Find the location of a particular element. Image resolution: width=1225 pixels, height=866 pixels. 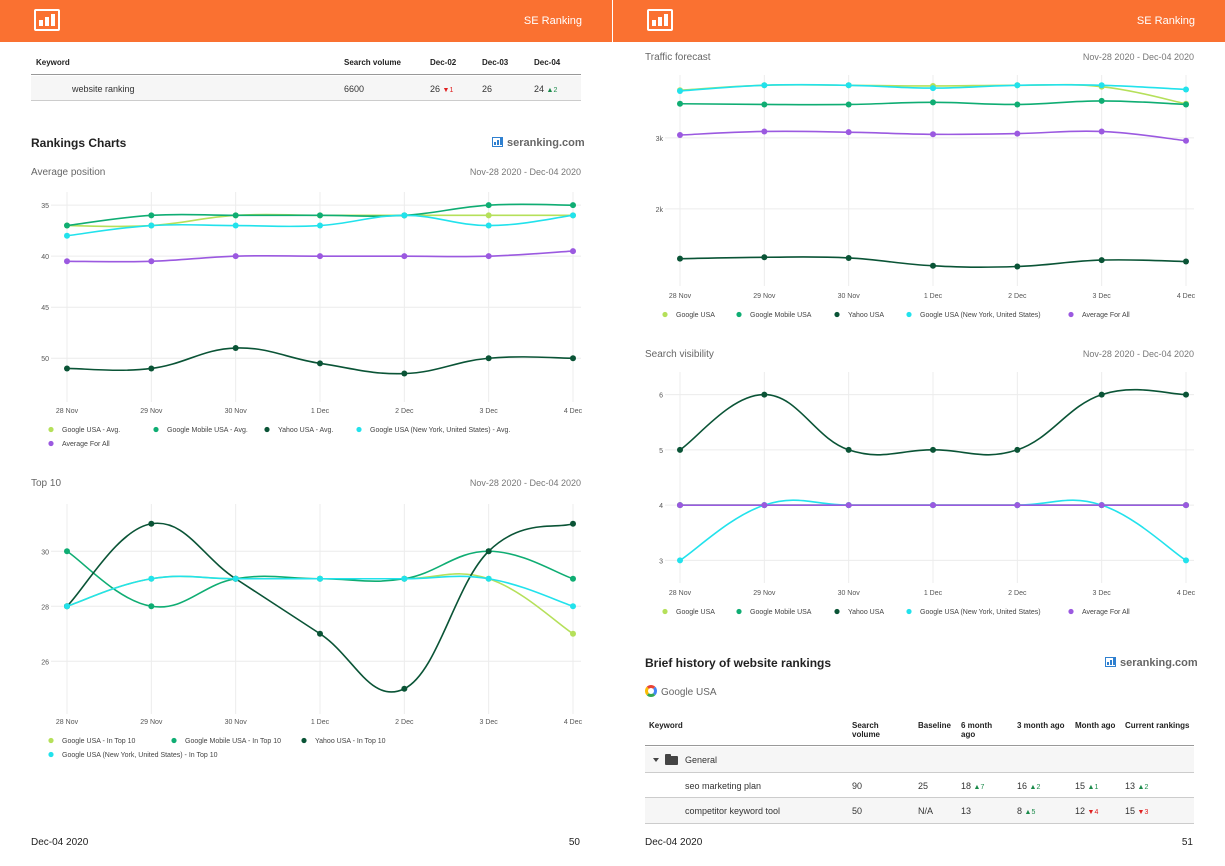

group-row is located at coordinates (919, 759).